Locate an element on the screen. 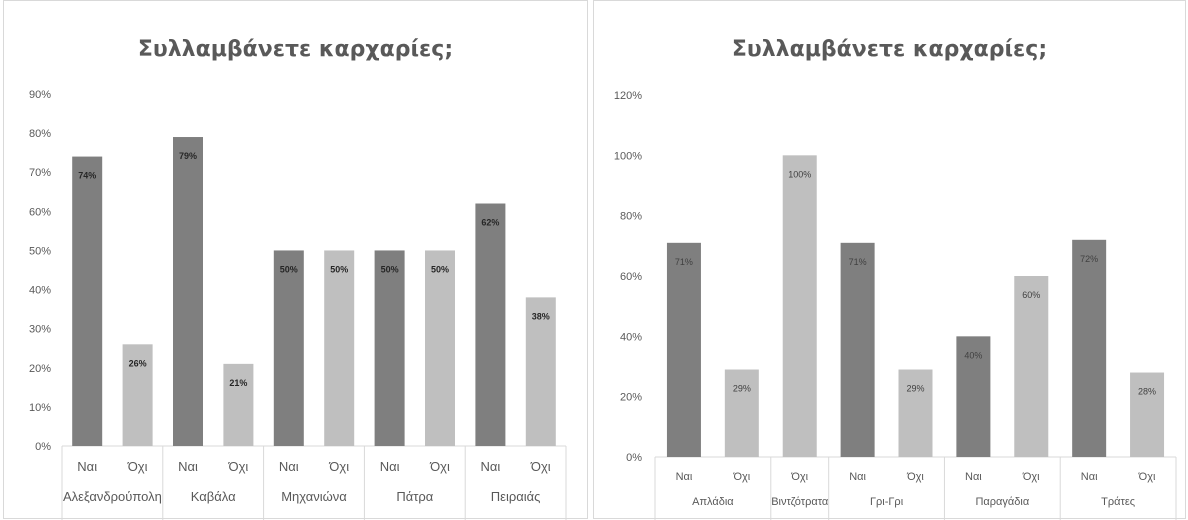 The image size is (1188, 520). data-label: 100% is located at coordinates (799, 174).